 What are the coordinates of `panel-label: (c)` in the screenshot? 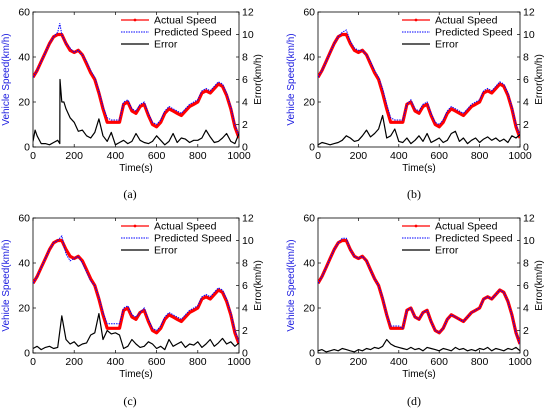 It's located at (129, 401).